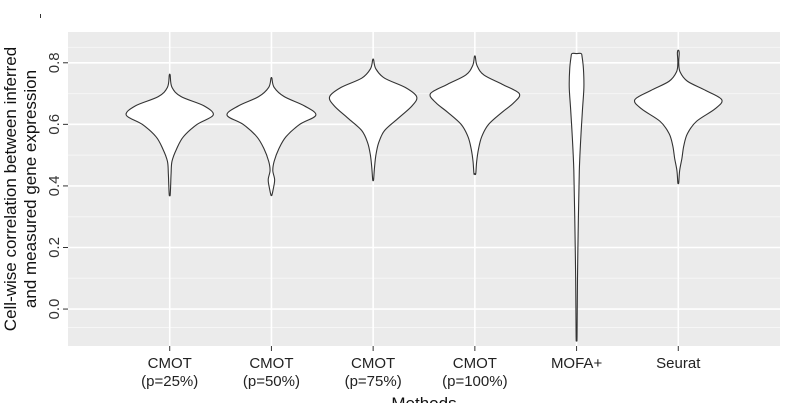 Image resolution: width=795 pixels, height=403 pixels. What do you see at coordinates (54, 247) in the screenshot?
I see `y-tick-label: 0.2` at bounding box center [54, 247].